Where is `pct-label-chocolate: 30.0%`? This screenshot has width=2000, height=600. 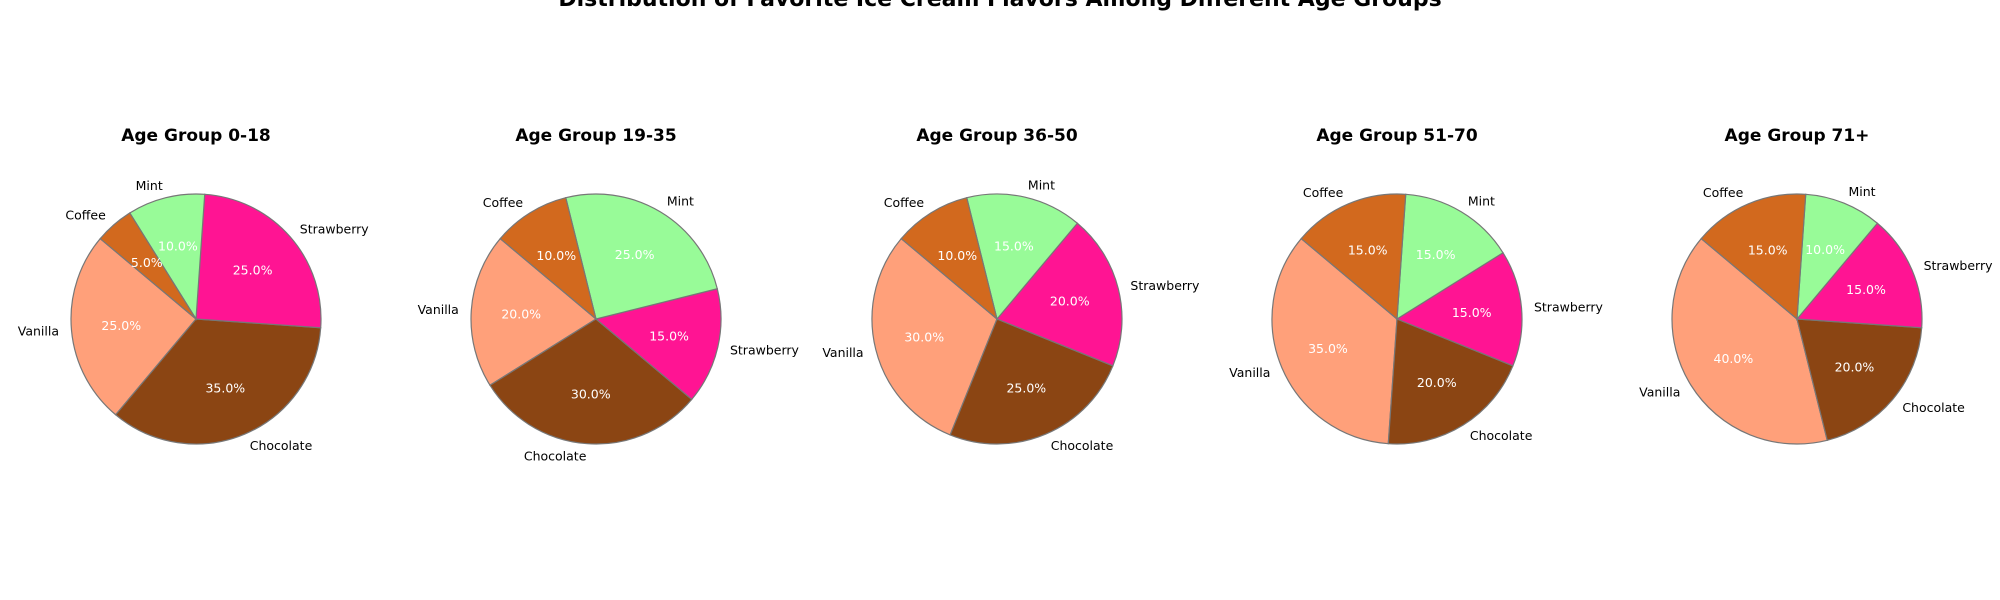 pct-label-chocolate: 30.0% is located at coordinates (591, 393).